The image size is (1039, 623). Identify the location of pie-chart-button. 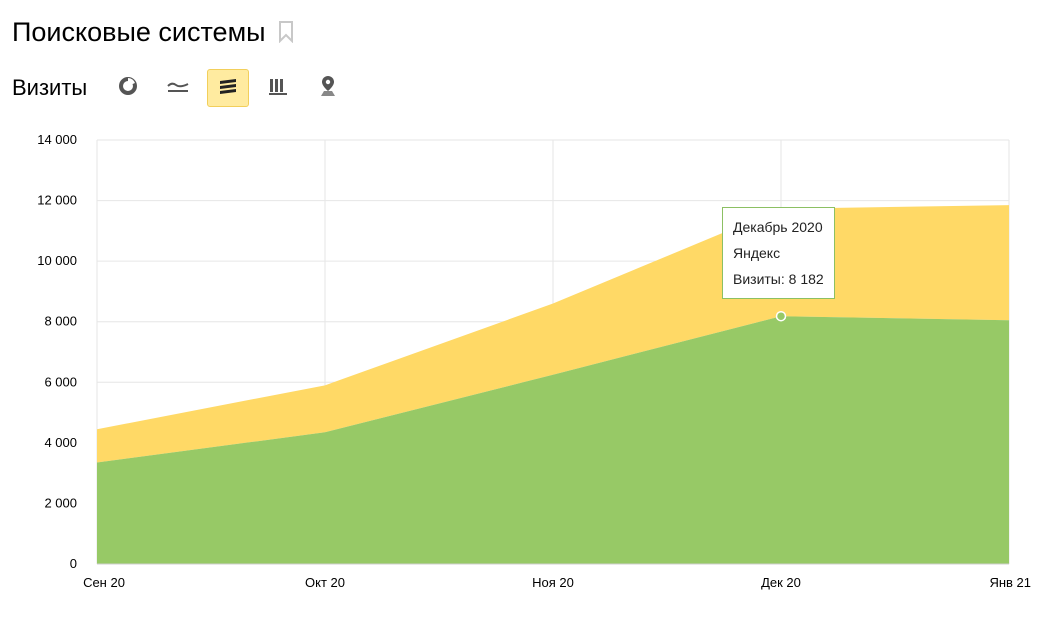
(128, 88).